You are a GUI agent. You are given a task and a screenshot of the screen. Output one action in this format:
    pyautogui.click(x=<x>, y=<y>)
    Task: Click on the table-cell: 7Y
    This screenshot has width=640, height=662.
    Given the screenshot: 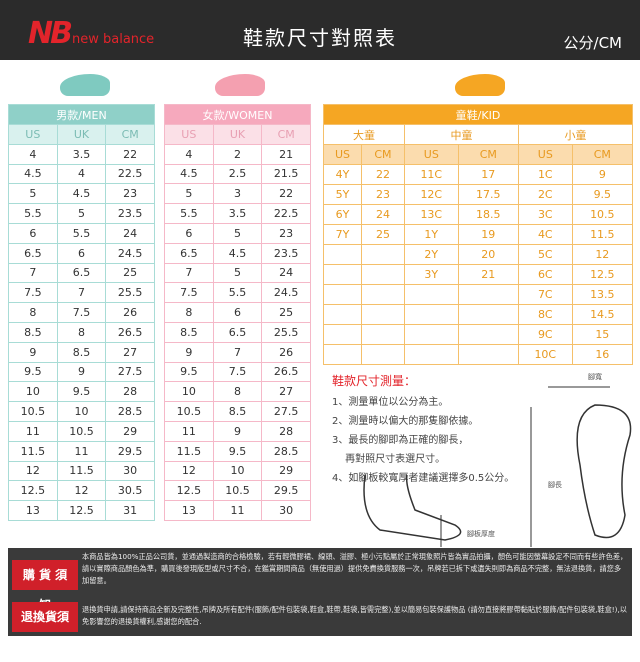 What is the action you would take?
    pyautogui.click(x=342, y=234)
    